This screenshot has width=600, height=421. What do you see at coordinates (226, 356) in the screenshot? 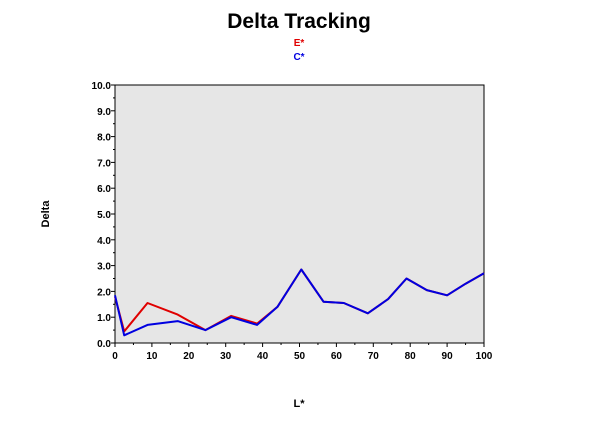
I see `x-tick-label: 30` at bounding box center [226, 356].